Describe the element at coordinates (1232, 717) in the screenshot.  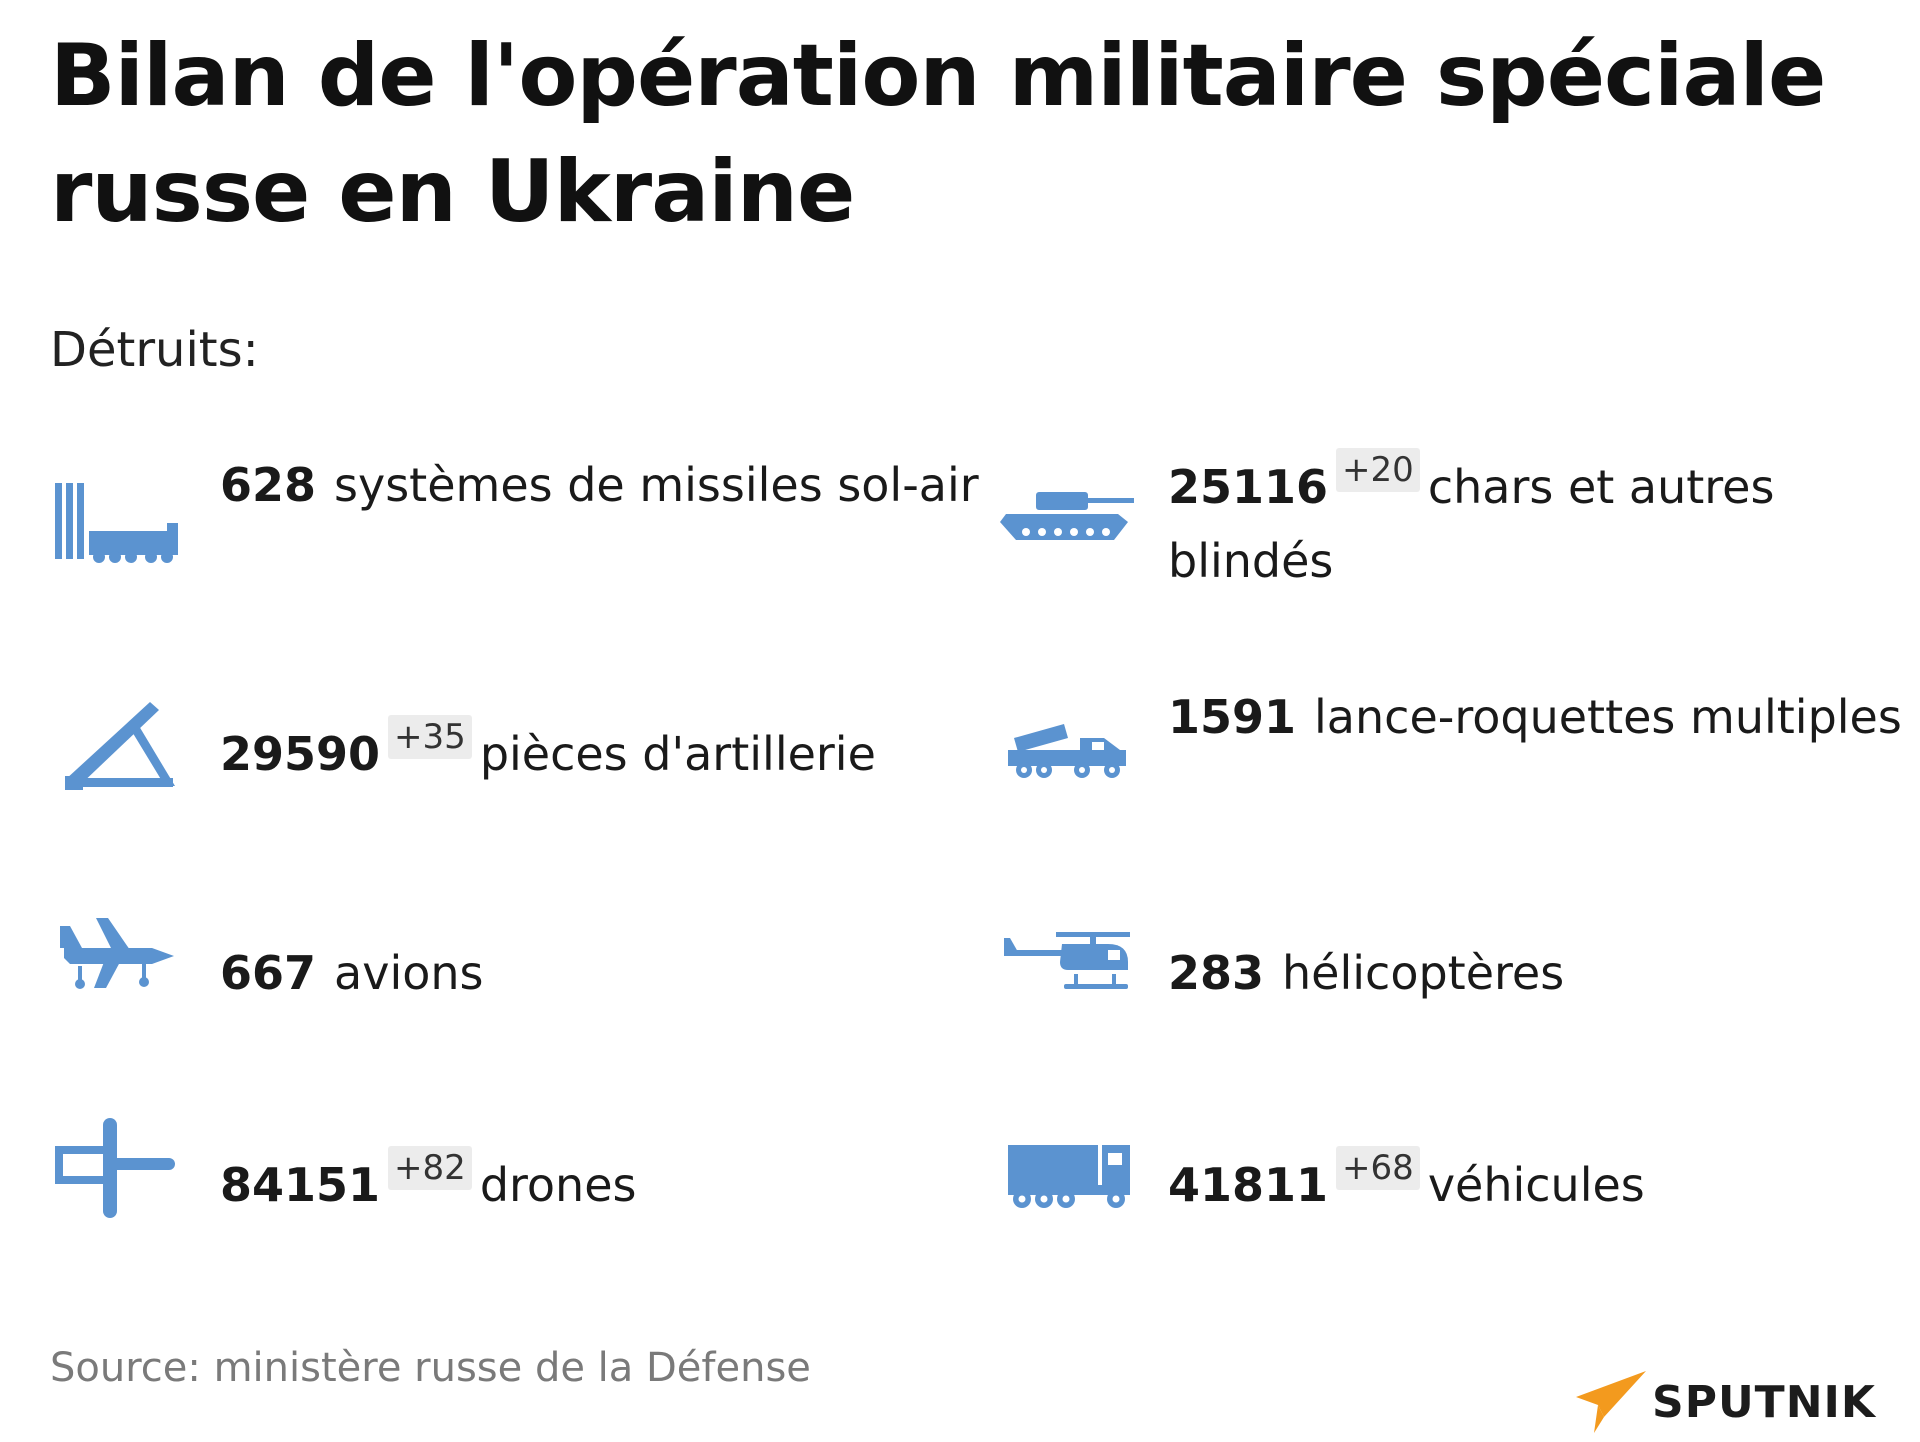
I see `stat-value: 1591` at that location.